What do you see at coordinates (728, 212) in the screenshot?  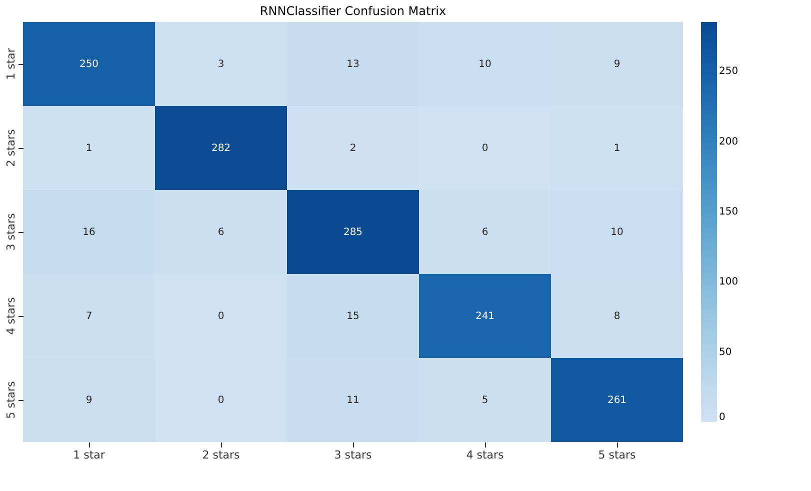 I see `color-bar-label: 150` at bounding box center [728, 212].